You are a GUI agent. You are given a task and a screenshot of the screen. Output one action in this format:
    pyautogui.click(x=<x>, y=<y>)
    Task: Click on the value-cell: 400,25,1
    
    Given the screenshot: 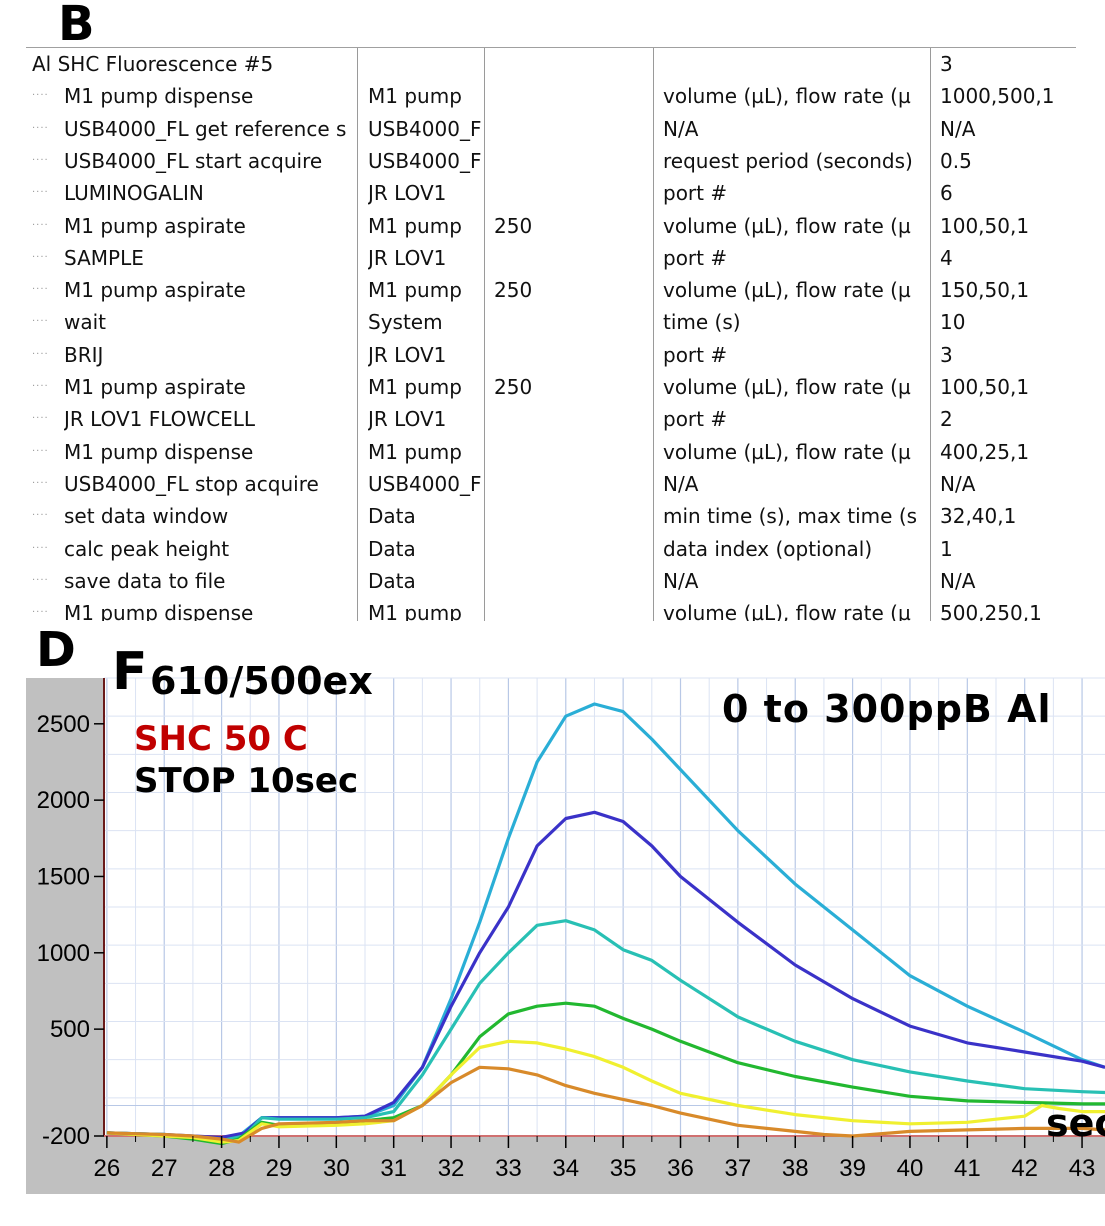 What is the action you would take?
    pyautogui.click(x=985, y=451)
    